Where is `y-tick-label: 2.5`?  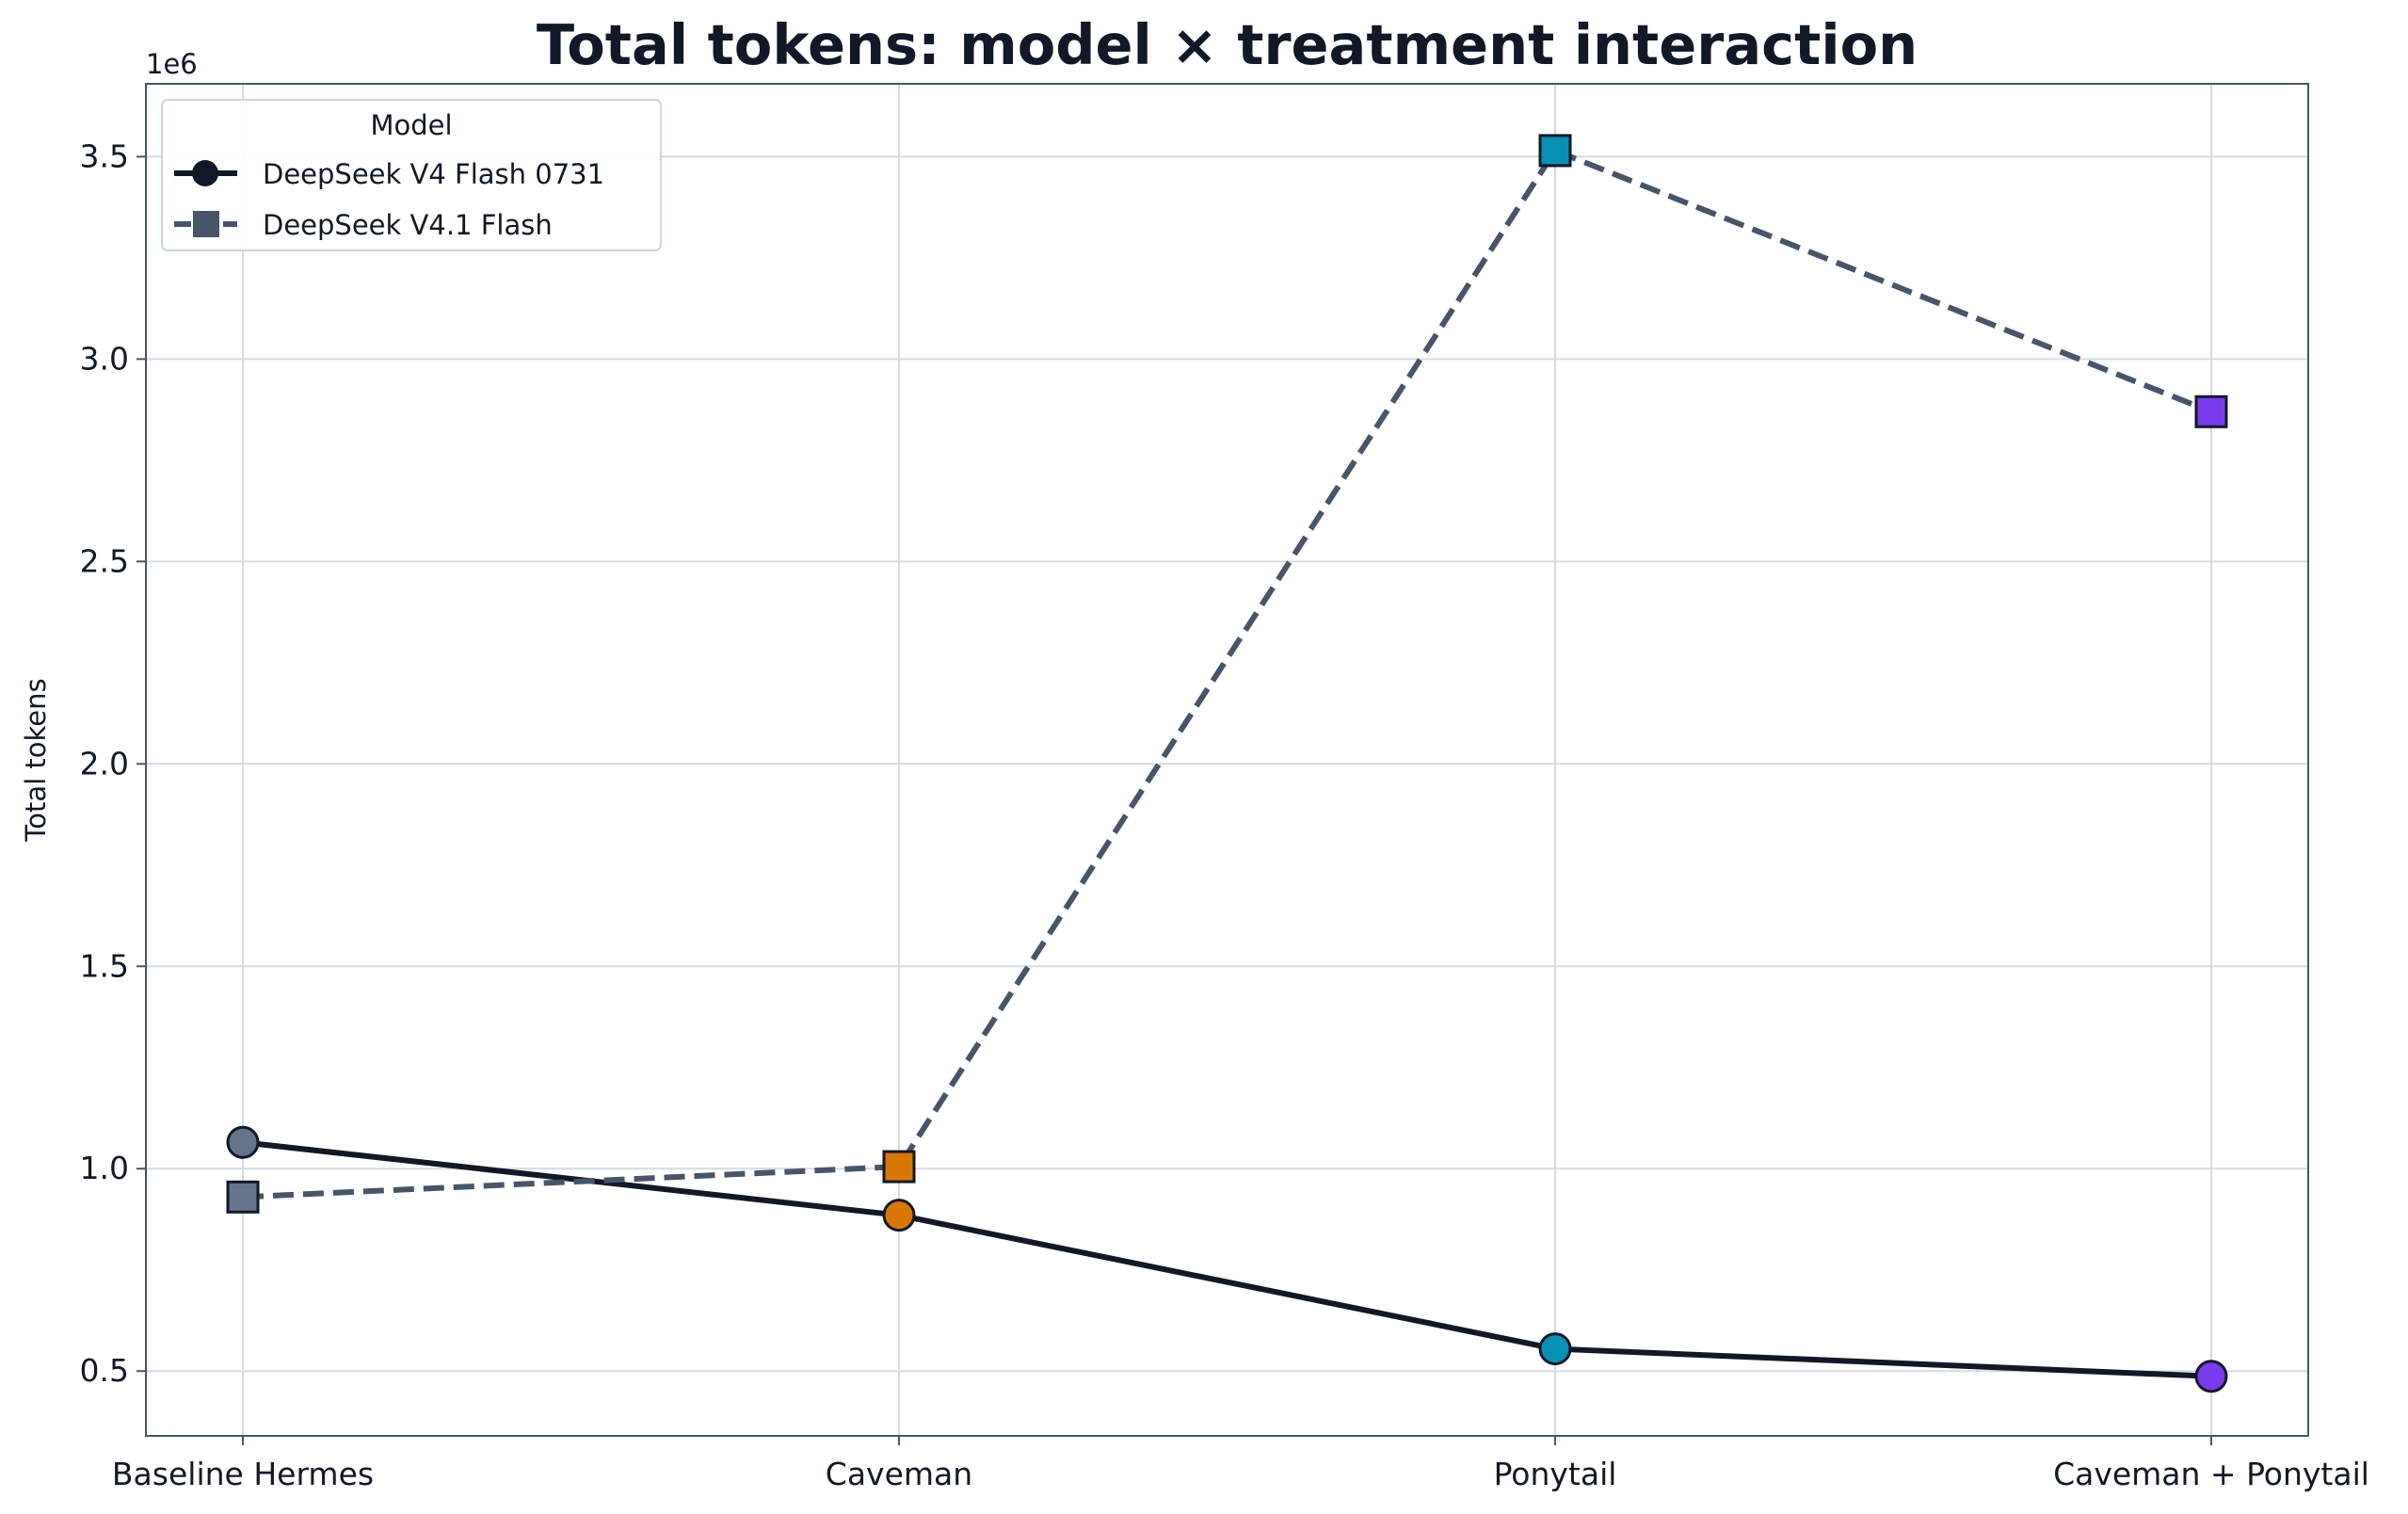 y-tick-label: 2.5 is located at coordinates (104, 560).